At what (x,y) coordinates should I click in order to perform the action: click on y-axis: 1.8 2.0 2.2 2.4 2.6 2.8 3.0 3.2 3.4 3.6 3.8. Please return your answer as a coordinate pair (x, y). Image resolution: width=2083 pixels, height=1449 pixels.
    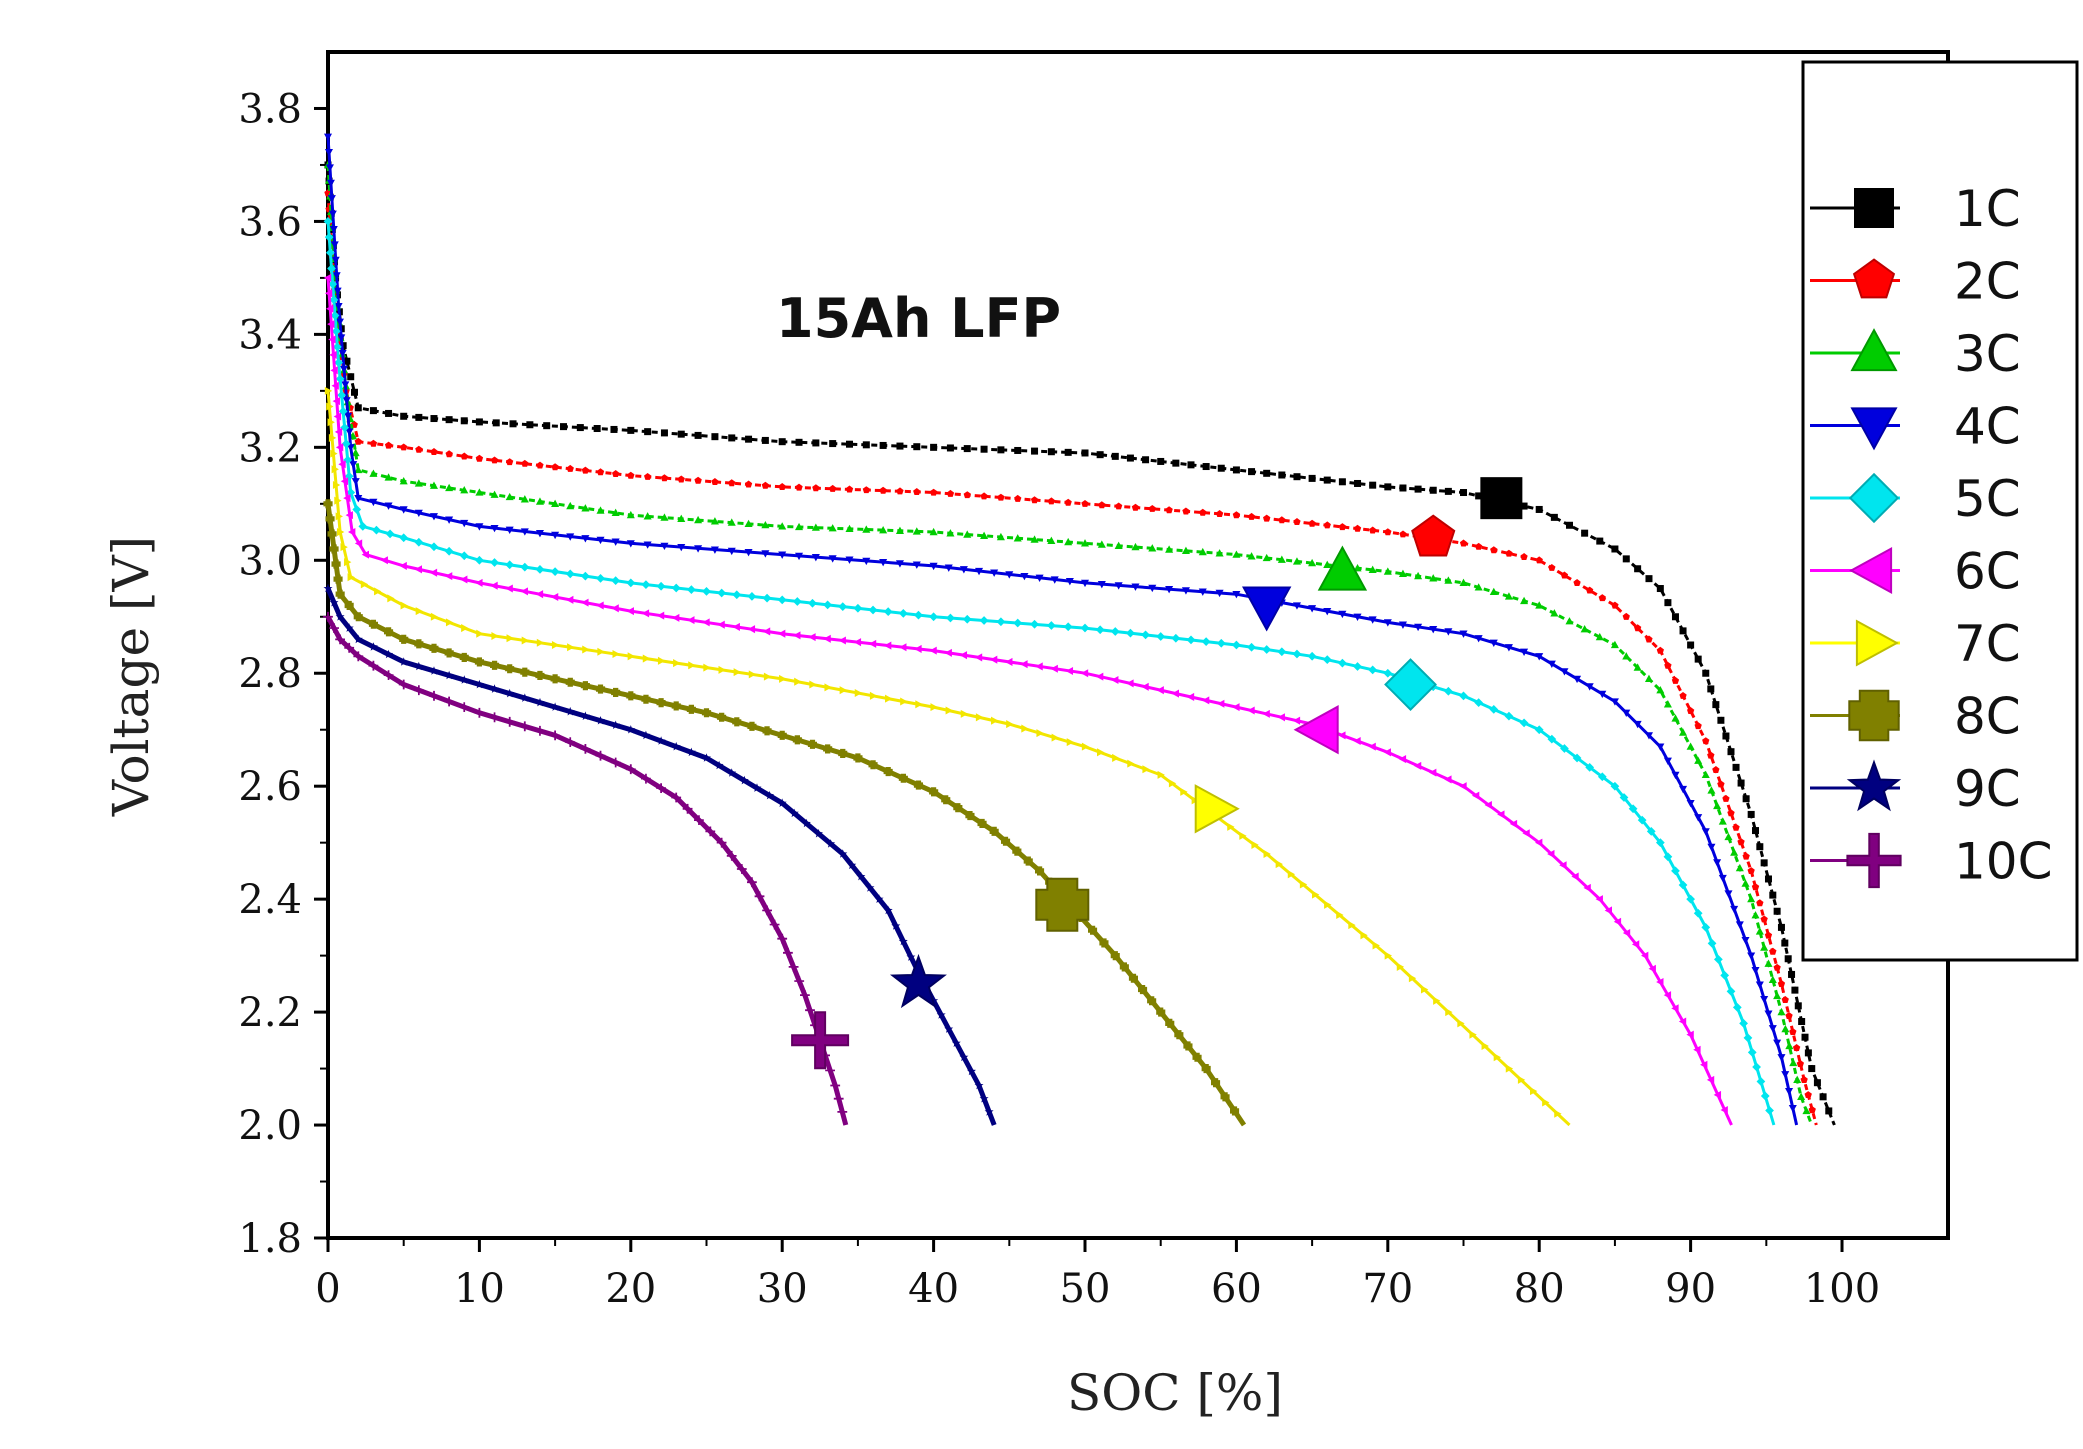
    Looking at the image, I should click on (283, 674).